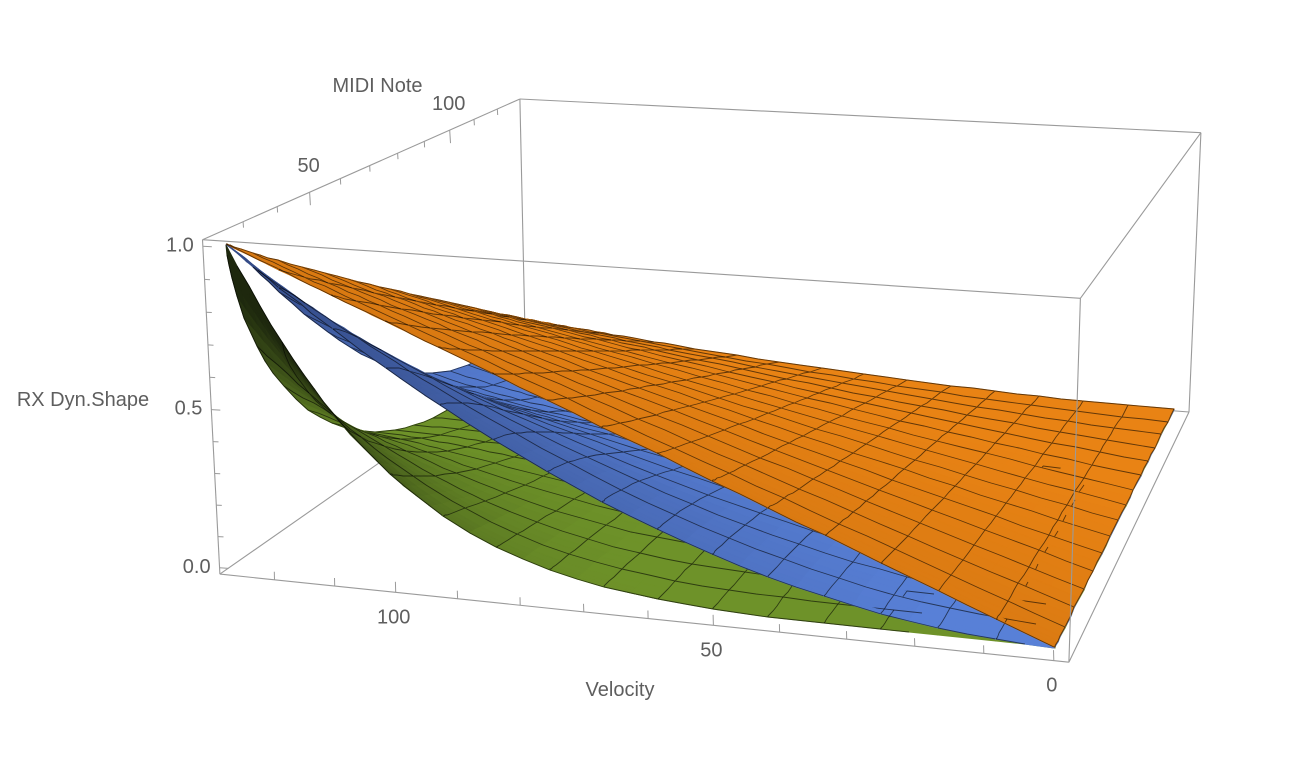  Describe the element at coordinates (189, 409) in the screenshot. I see `svg-text: 0.5` at that location.